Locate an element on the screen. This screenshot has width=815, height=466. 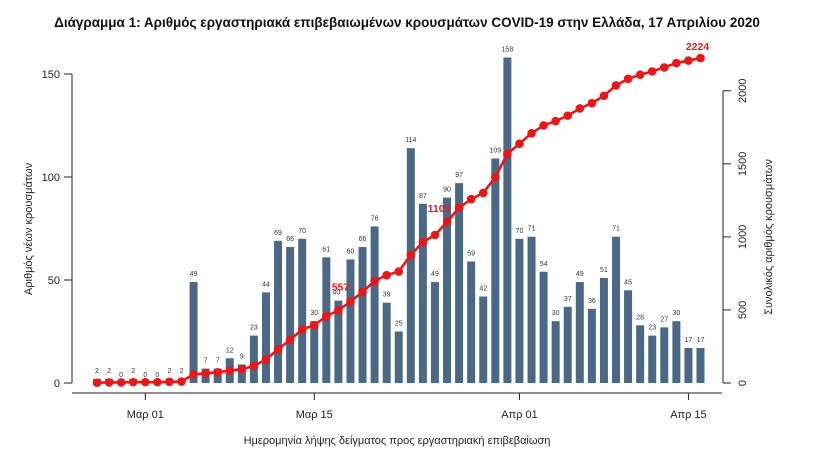
bar-value-label: 0 is located at coordinates (157, 375).